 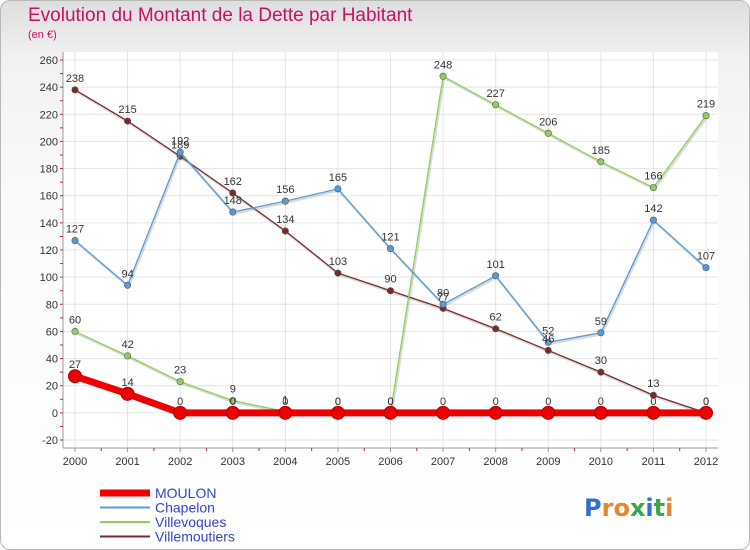 I want to click on data-label-moulon: 14, so click(x=127, y=383).